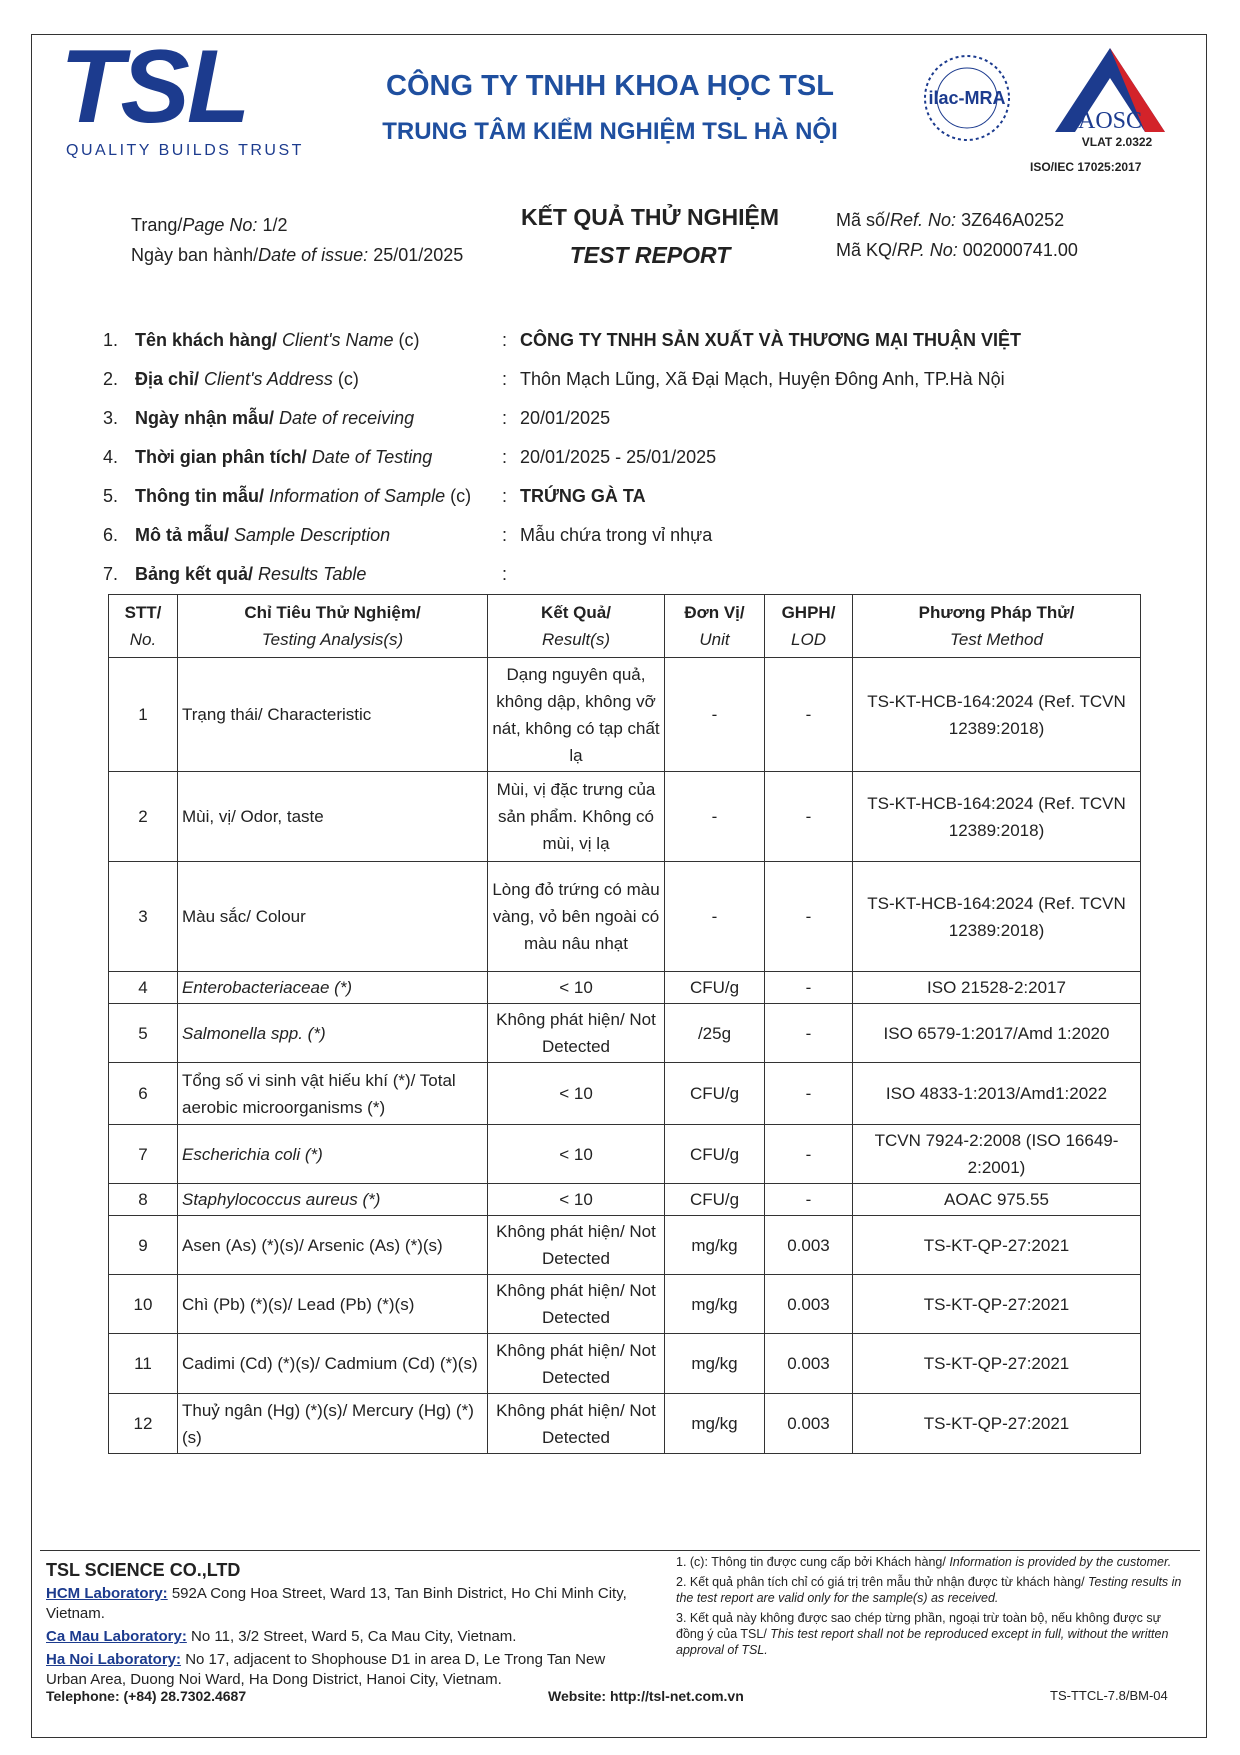 The image size is (1240, 1755). What do you see at coordinates (808, 626) in the screenshot?
I see `header-cell: GHPH/LOD` at bounding box center [808, 626].